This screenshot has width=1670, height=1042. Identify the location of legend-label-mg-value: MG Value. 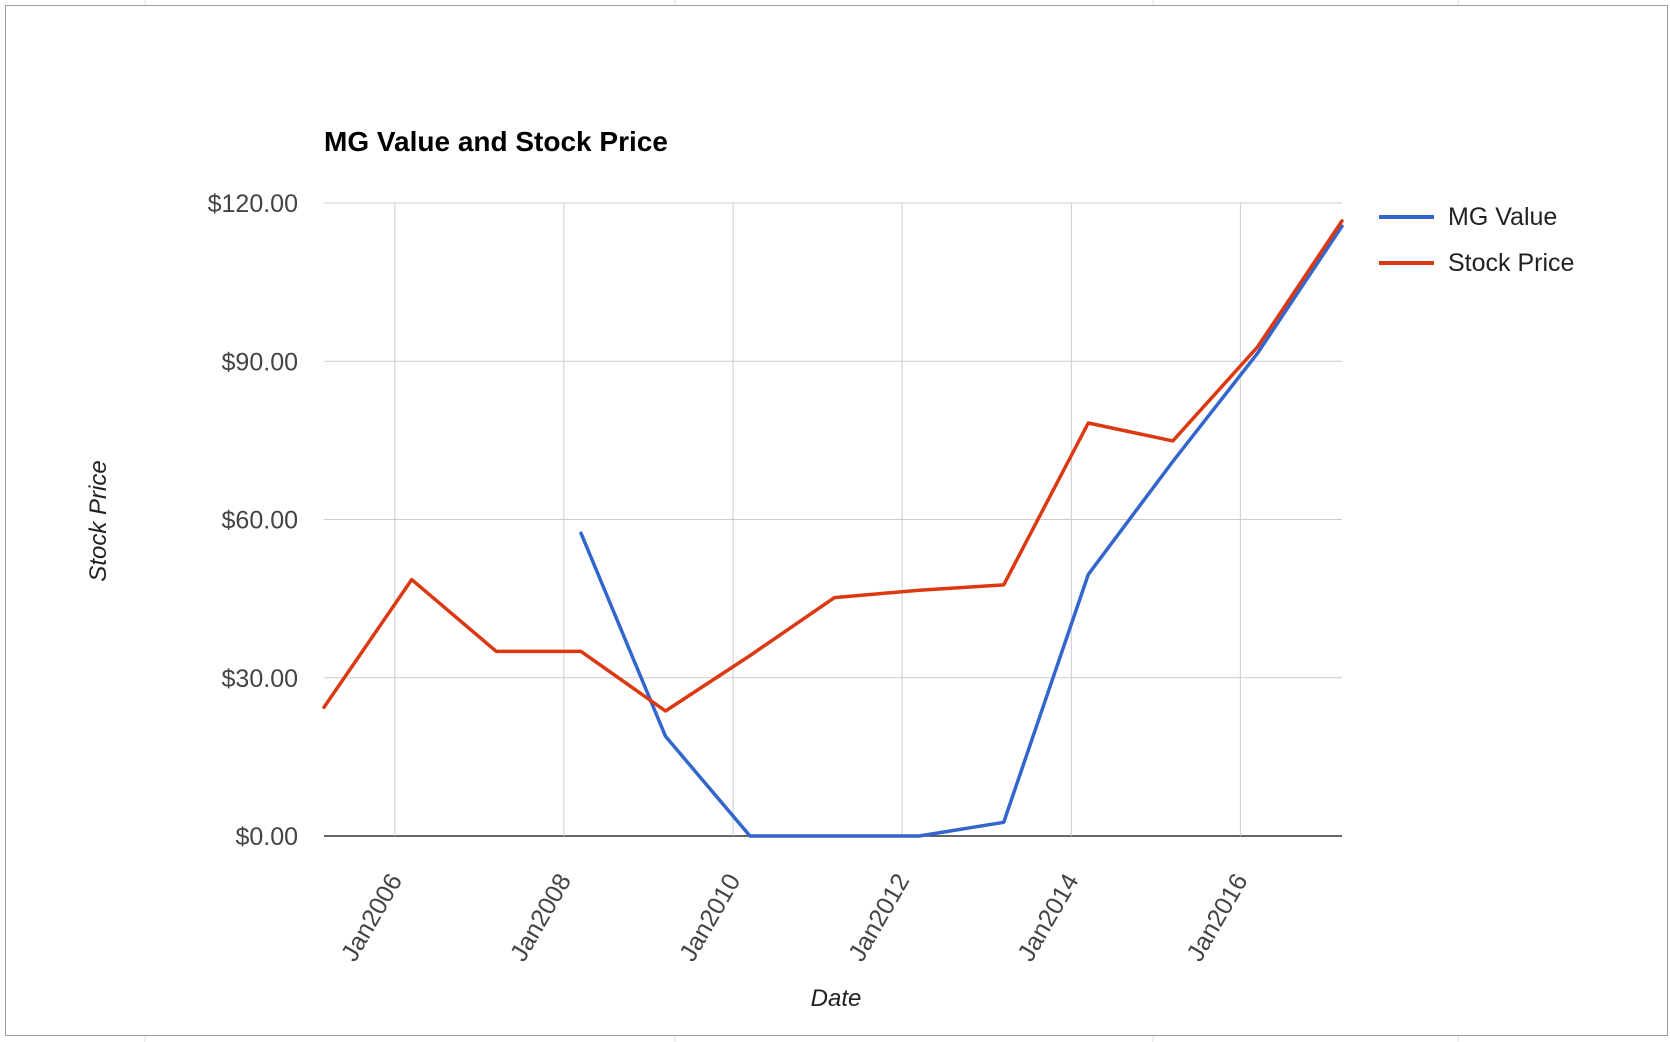
(1502, 217).